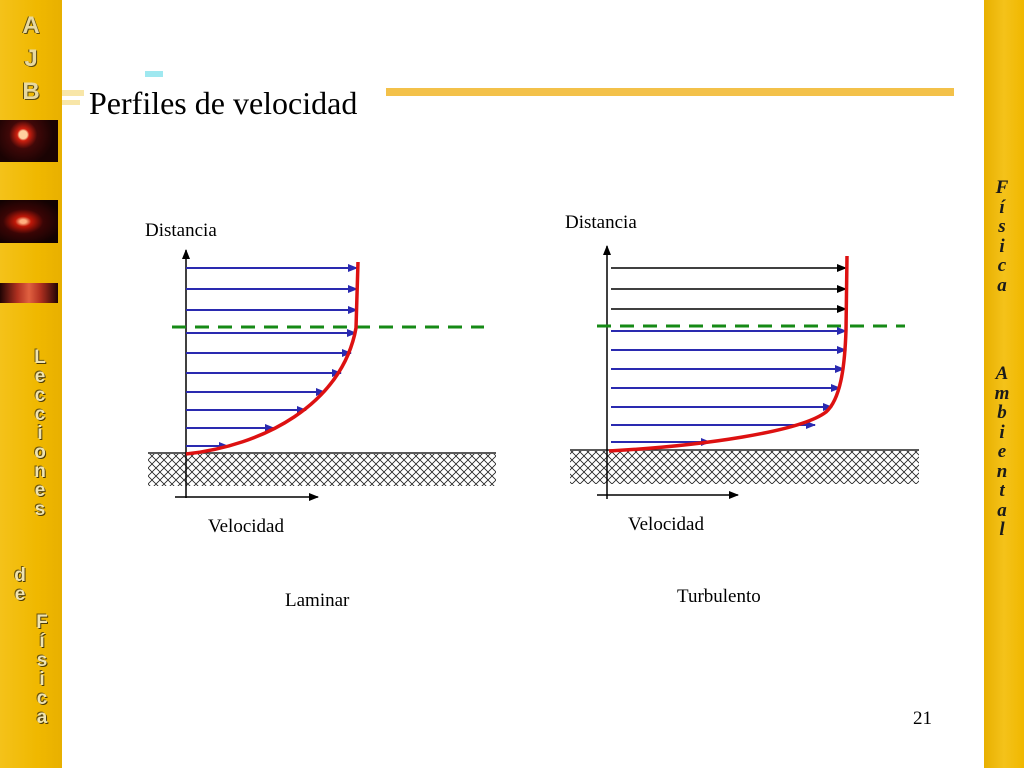 The width and height of the screenshot is (1024, 768). Describe the element at coordinates (42, 670) in the screenshot. I see `sidebar-text-fisica: F í s i c a` at that location.